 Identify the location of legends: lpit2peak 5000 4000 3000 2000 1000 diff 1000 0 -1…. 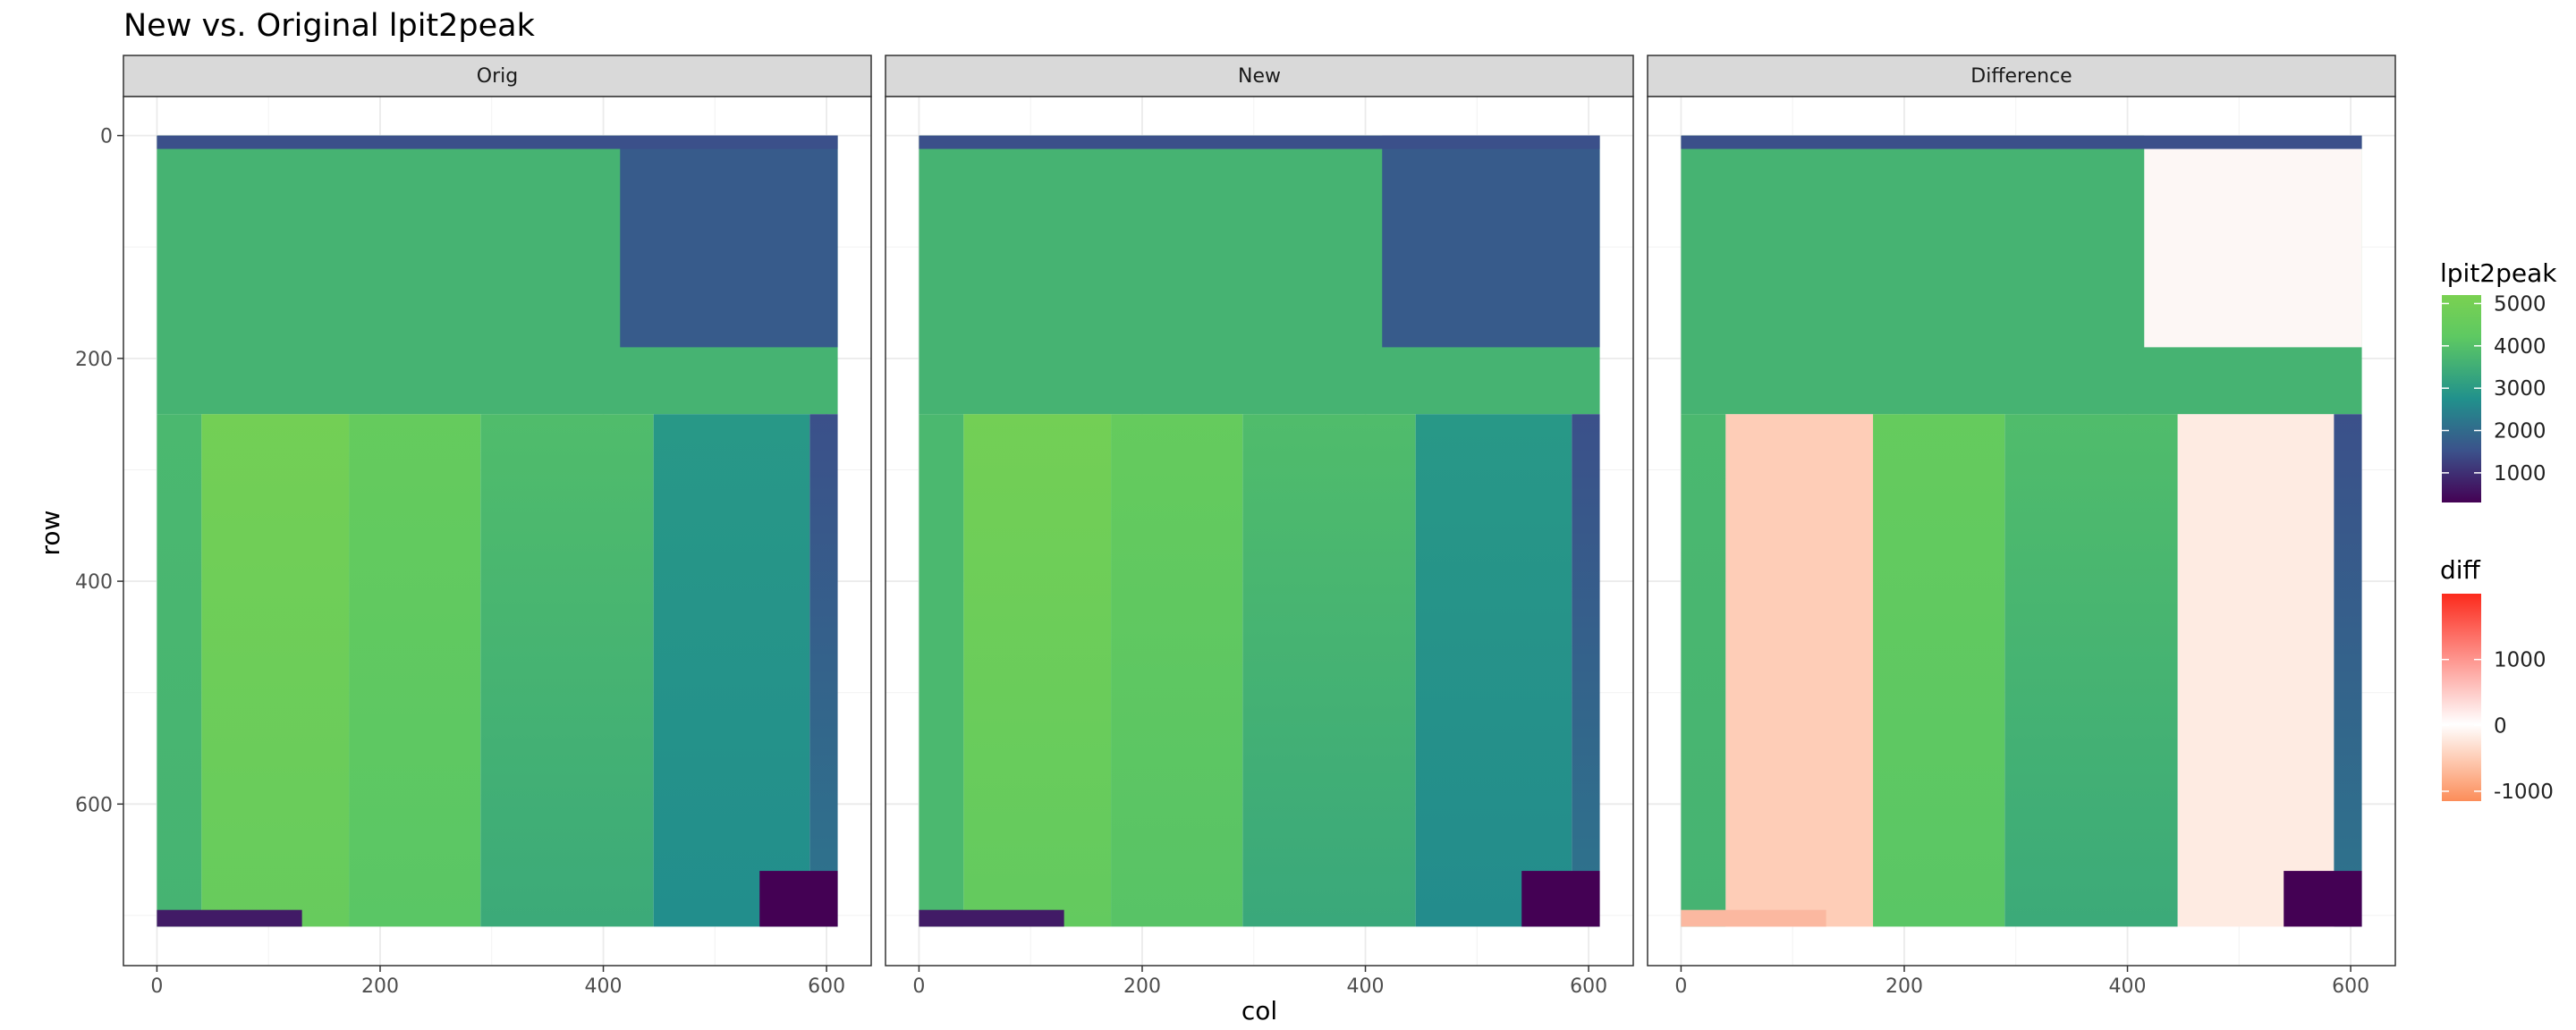
(2498, 531).